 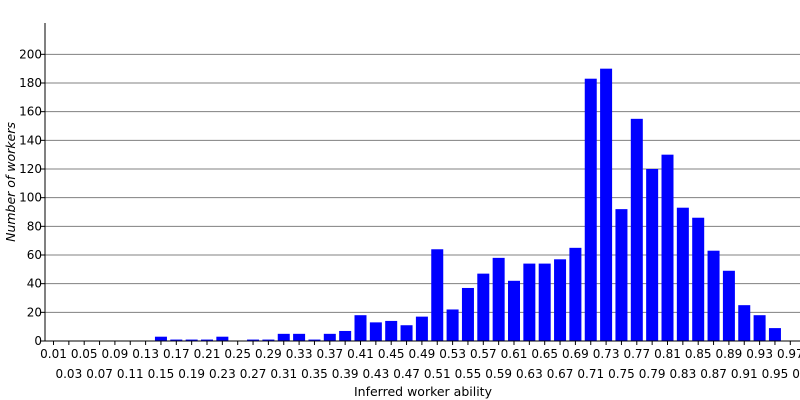 I want to click on bar-0.43, so click(x=375, y=331).